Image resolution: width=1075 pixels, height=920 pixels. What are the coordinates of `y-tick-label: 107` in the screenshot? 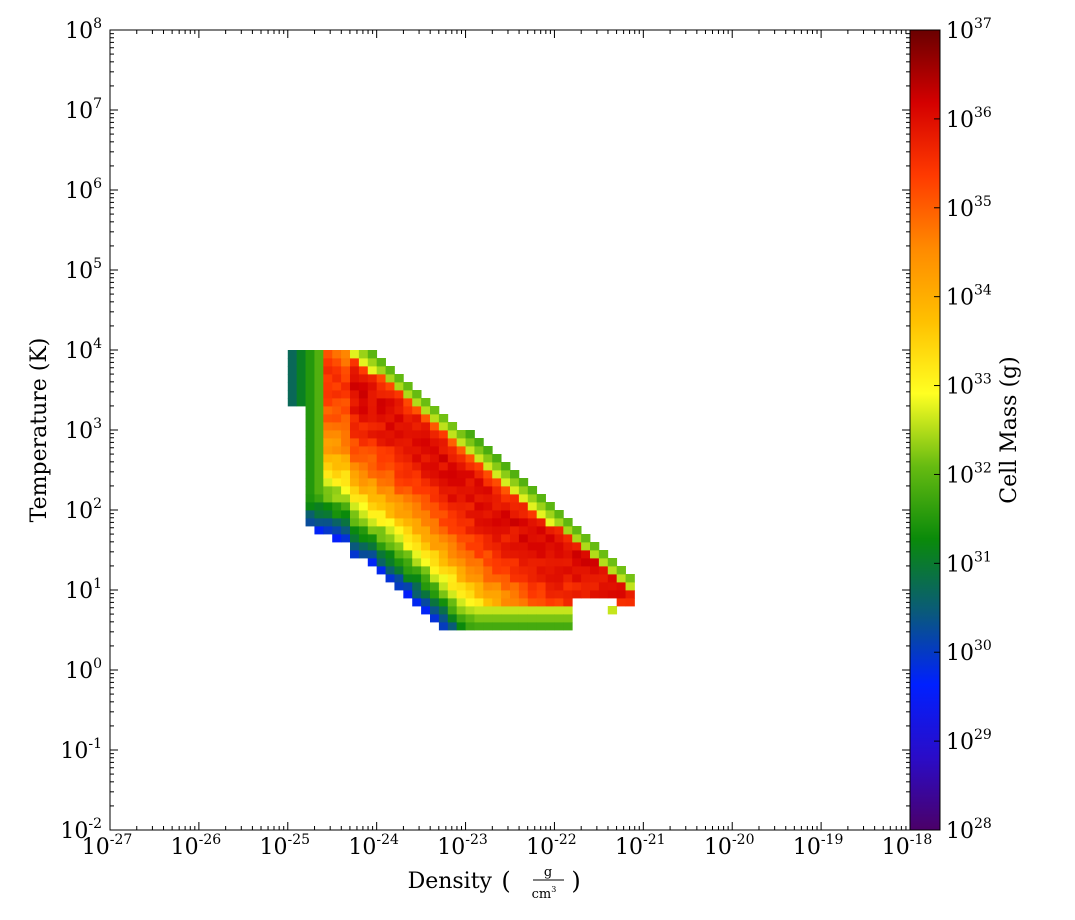 It's located at (83, 110).